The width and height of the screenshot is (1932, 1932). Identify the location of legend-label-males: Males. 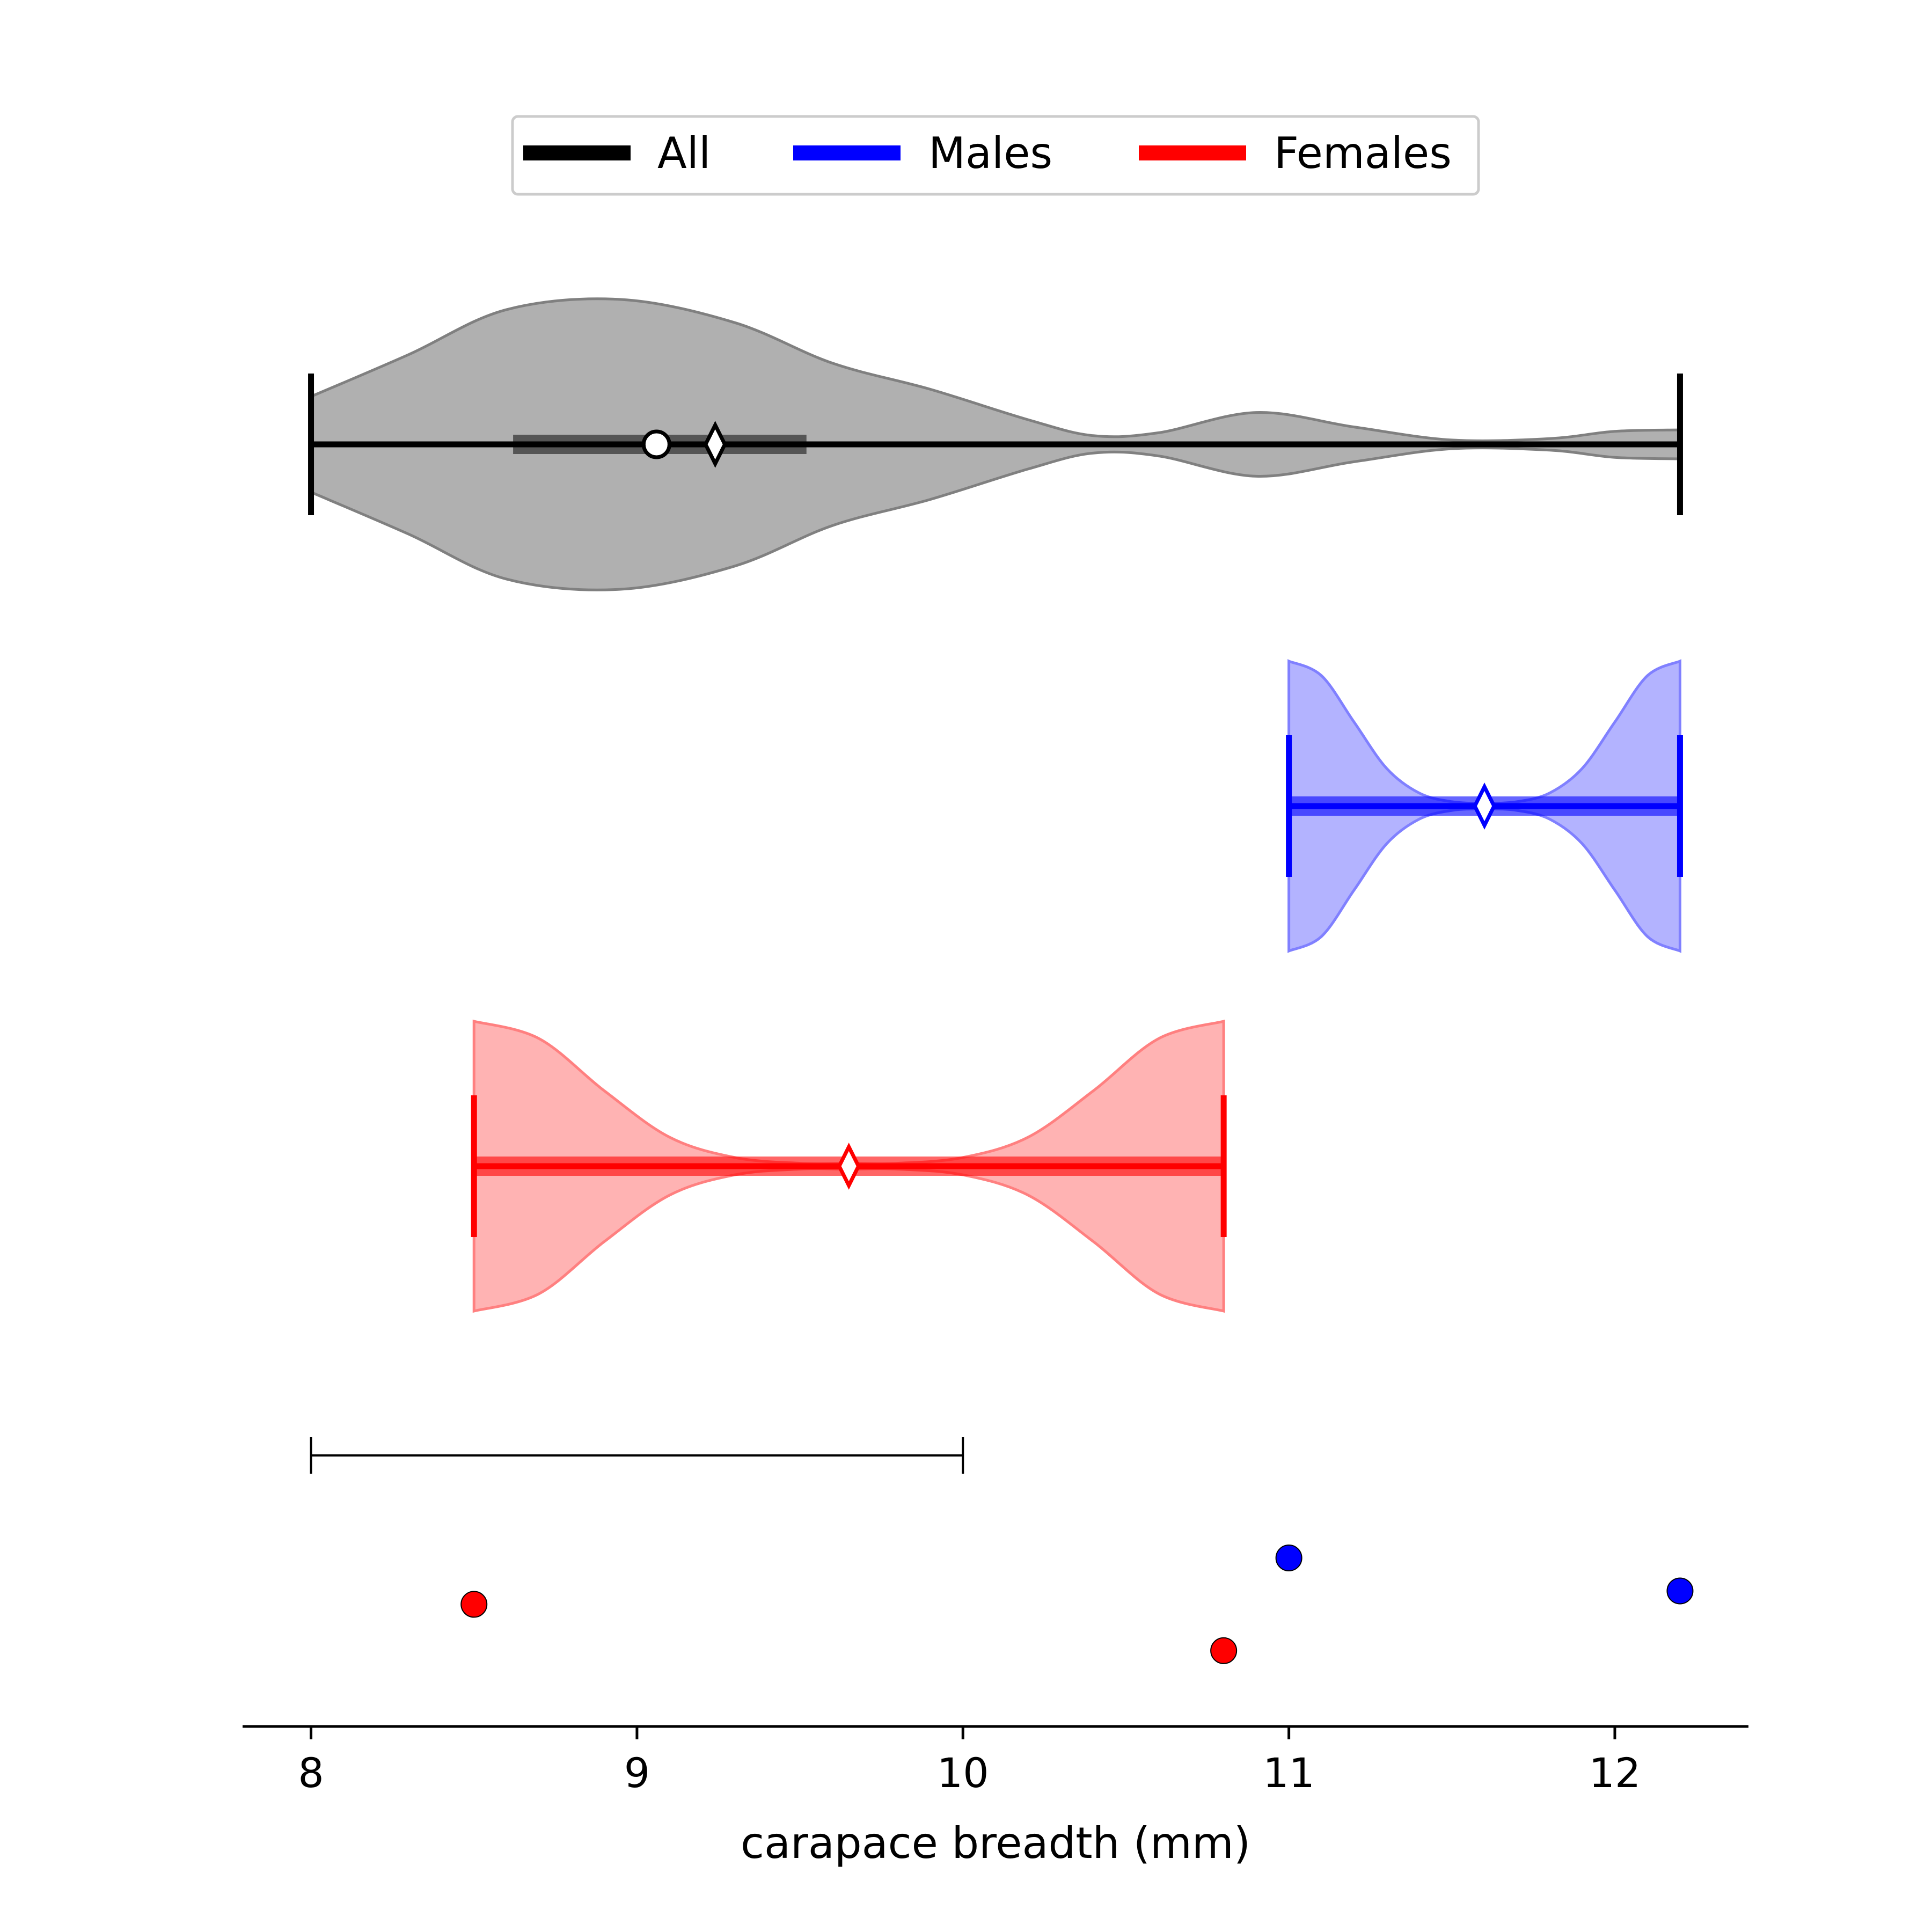
(990, 153).